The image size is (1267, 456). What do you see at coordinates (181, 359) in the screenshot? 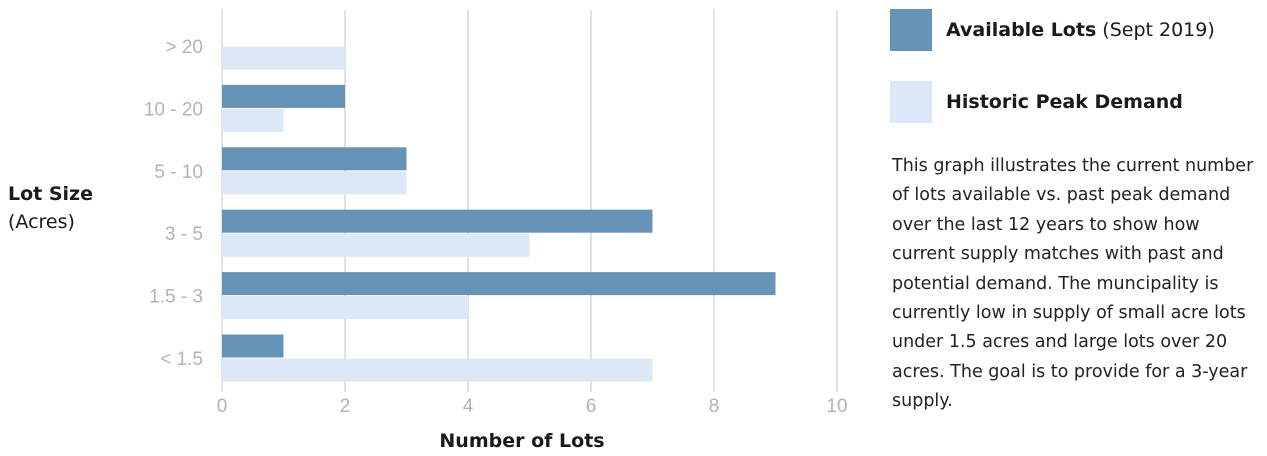
I see `y-tick-label: < 1.5` at bounding box center [181, 359].